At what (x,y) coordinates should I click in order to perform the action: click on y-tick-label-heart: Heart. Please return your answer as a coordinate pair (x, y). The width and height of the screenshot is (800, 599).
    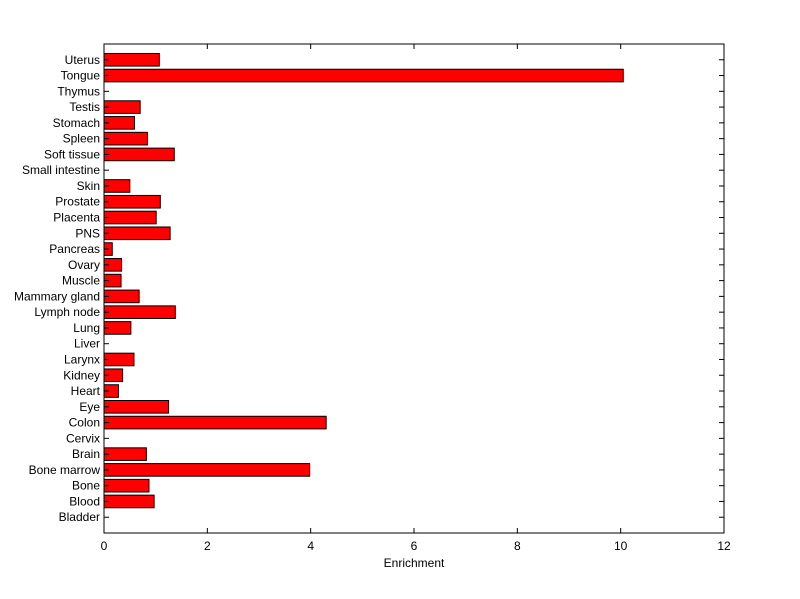
    Looking at the image, I should click on (86, 391).